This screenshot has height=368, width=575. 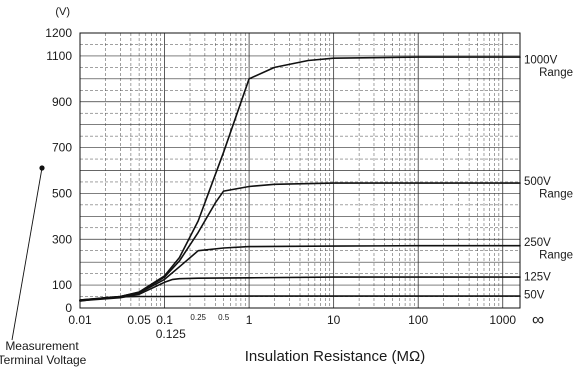 I want to click on x-tick-label: 0.1, so click(x=164, y=320).